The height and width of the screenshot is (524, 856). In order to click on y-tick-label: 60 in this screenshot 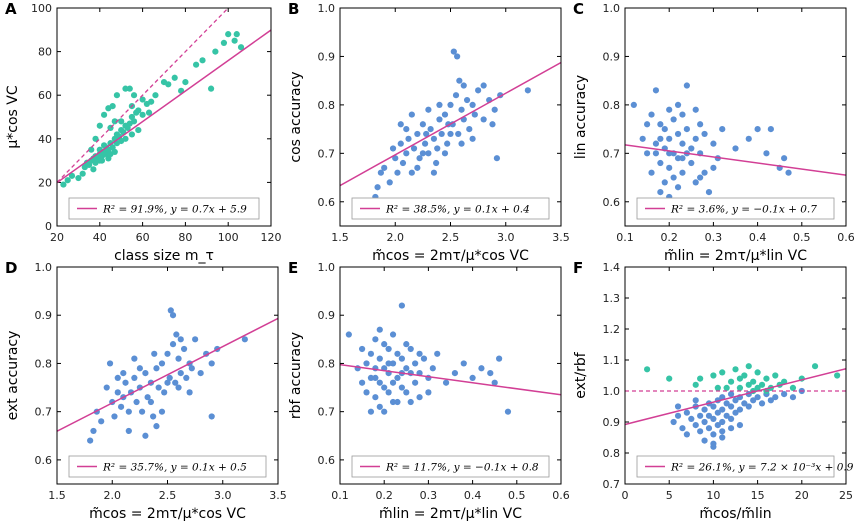, I will do `click(45, 95)`.